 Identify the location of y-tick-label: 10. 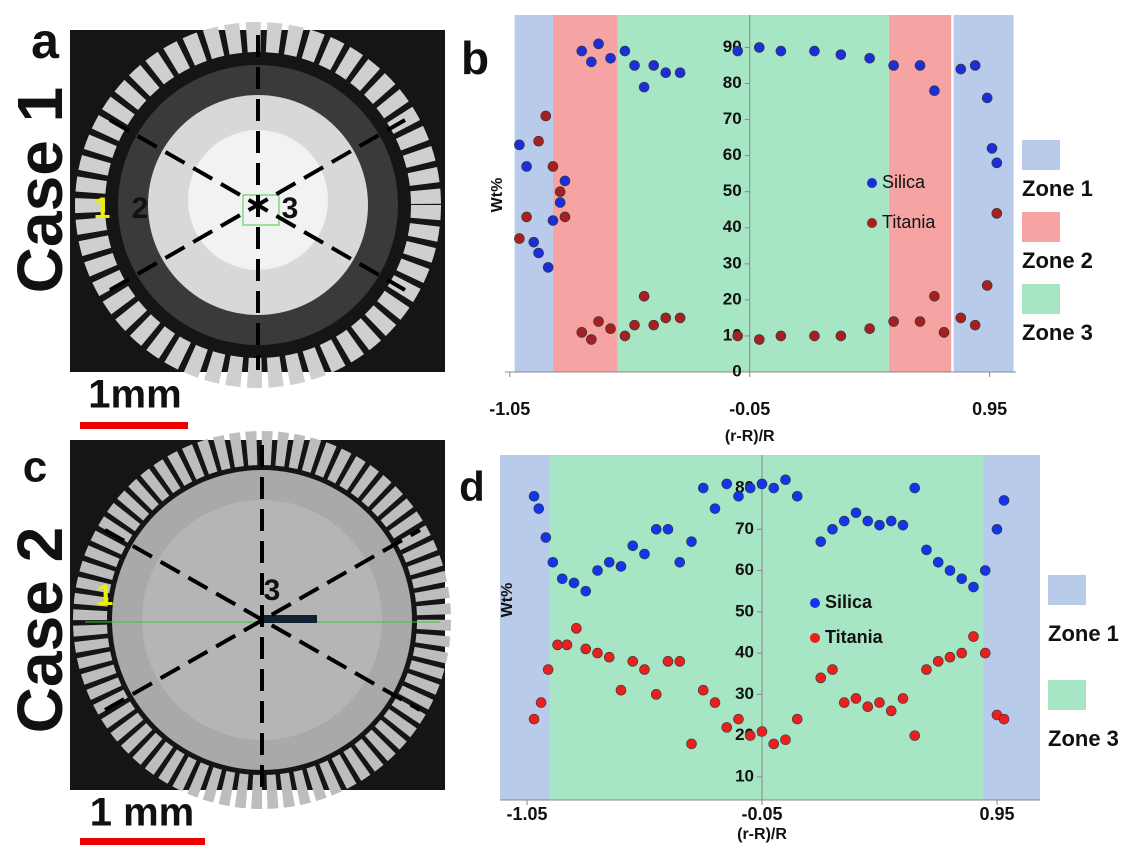
(744, 775).